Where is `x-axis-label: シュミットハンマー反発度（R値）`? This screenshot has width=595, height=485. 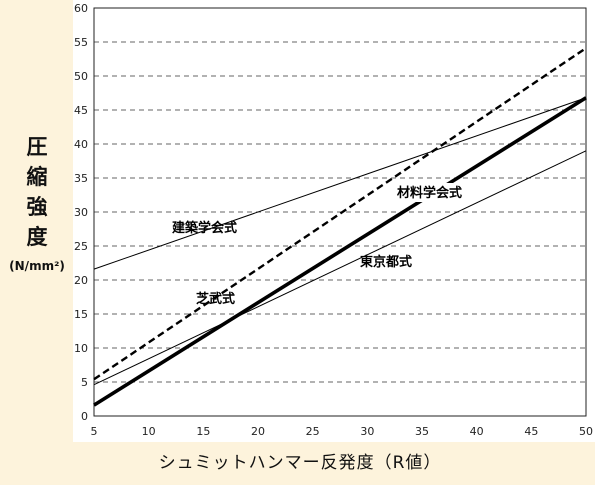
x-axis-label: シュミットハンマー反発度（R値） is located at coordinates (300, 463).